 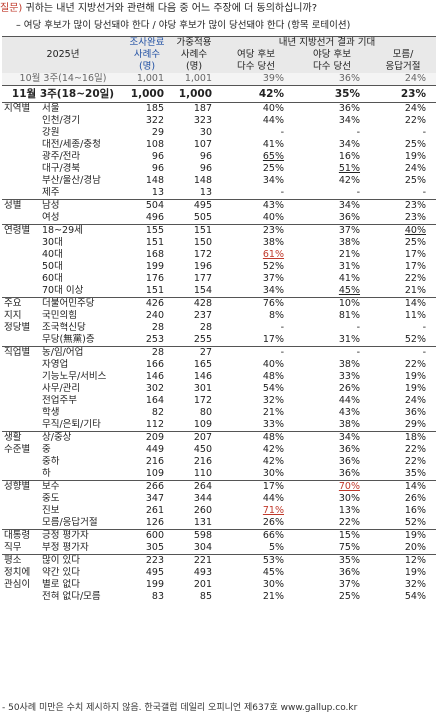 What do you see at coordinates (203, 510) in the screenshot?
I see `weighted-count: 260` at bounding box center [203, 510].